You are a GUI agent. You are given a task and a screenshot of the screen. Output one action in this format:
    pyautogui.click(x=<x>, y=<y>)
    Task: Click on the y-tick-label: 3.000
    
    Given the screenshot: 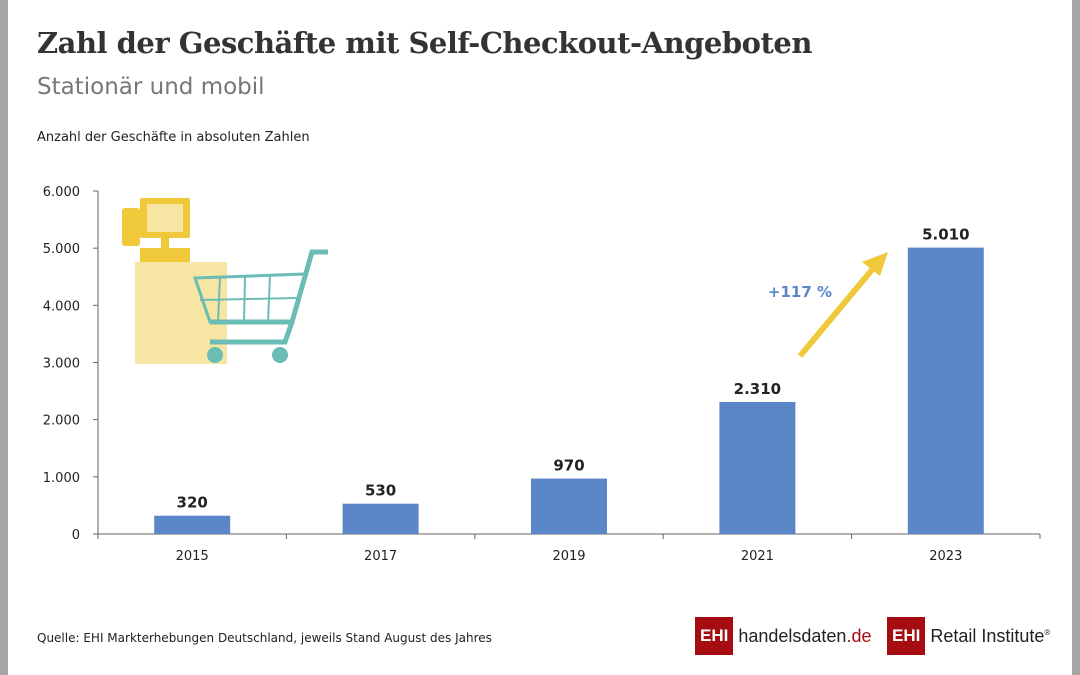 What is the action you would take?
    pyautogui.click(x=61, y=364)
    